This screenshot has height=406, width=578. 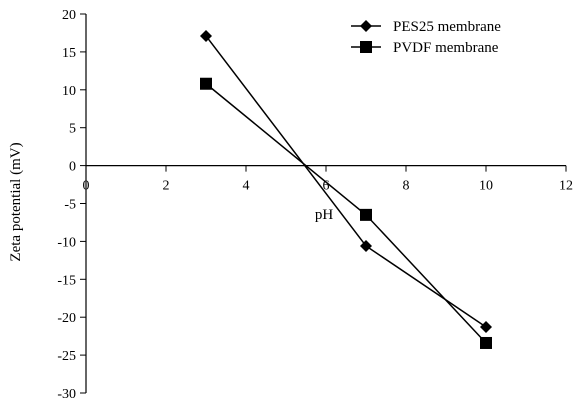 What do you see at coordinates (447, 27) in the screenshot?
I see `legend-label-1: PES25 membrane` at bounding box center [447, 27].